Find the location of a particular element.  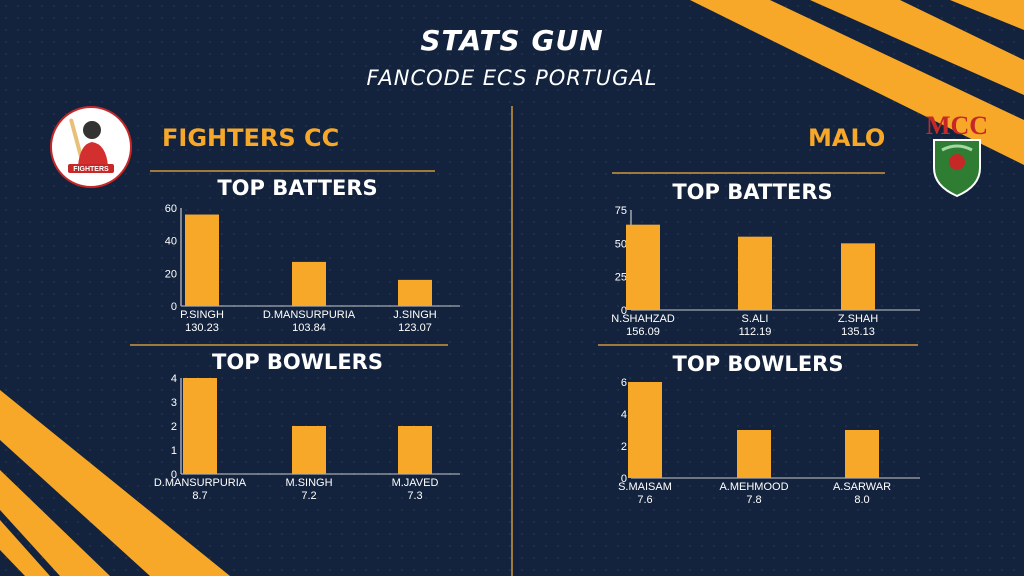

divider-right-batters is located at coordinates (748, 173).